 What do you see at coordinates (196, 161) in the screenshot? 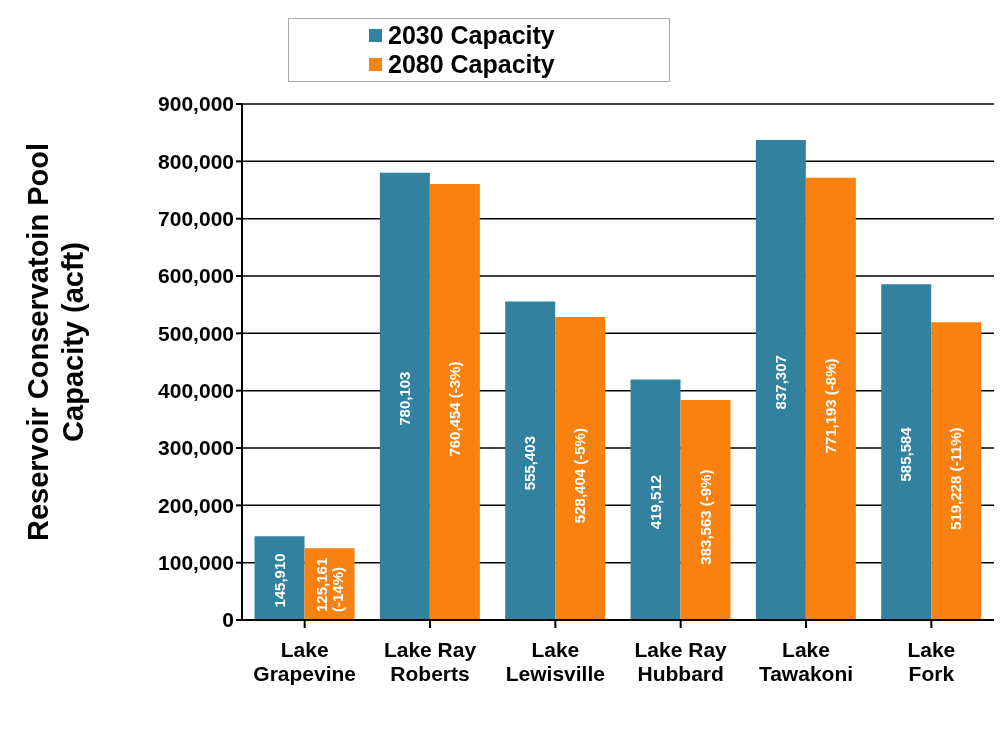
I see `y-tick-label: 800,000` at bounding box center [196, 161].